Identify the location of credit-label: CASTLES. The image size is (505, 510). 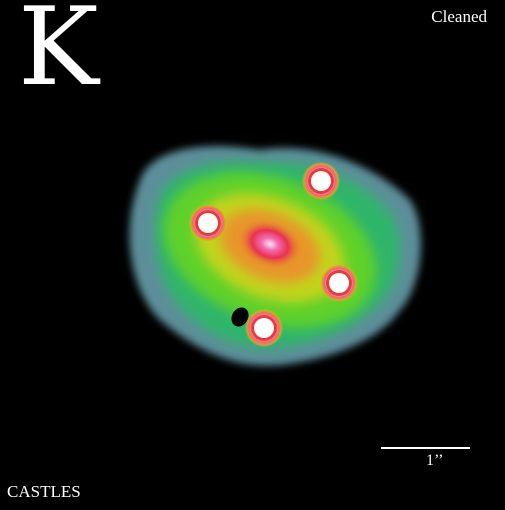
(44, 492).